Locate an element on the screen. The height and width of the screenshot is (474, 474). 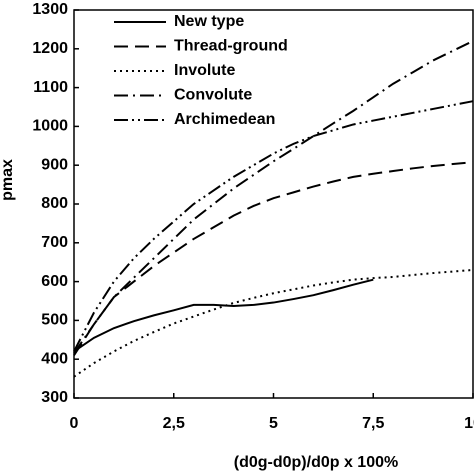
y-tick-label: 1000 is located at coordinates (50, 126).